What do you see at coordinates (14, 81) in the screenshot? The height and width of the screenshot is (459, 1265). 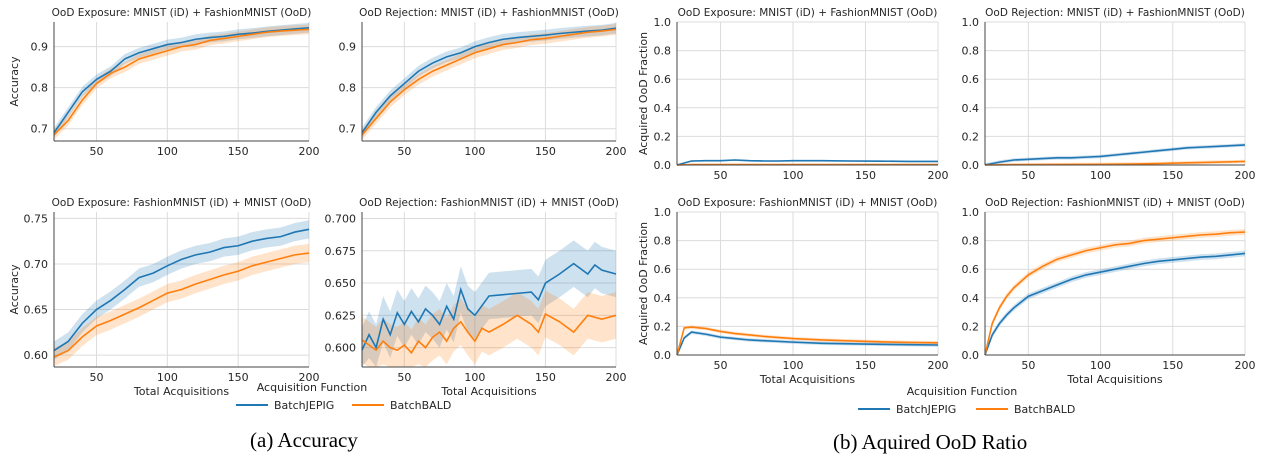 I see `y-axis-label: Accuracy` at bounding box center [14, 81].